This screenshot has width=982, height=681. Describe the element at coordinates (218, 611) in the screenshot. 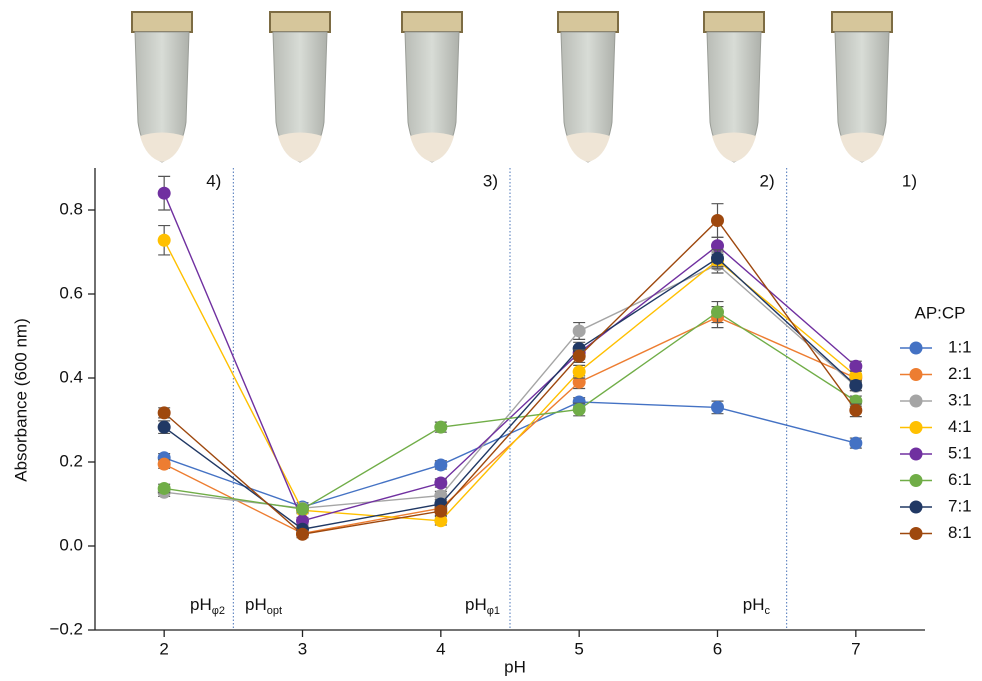

I see `phase-label-sub: φ2` at that location.